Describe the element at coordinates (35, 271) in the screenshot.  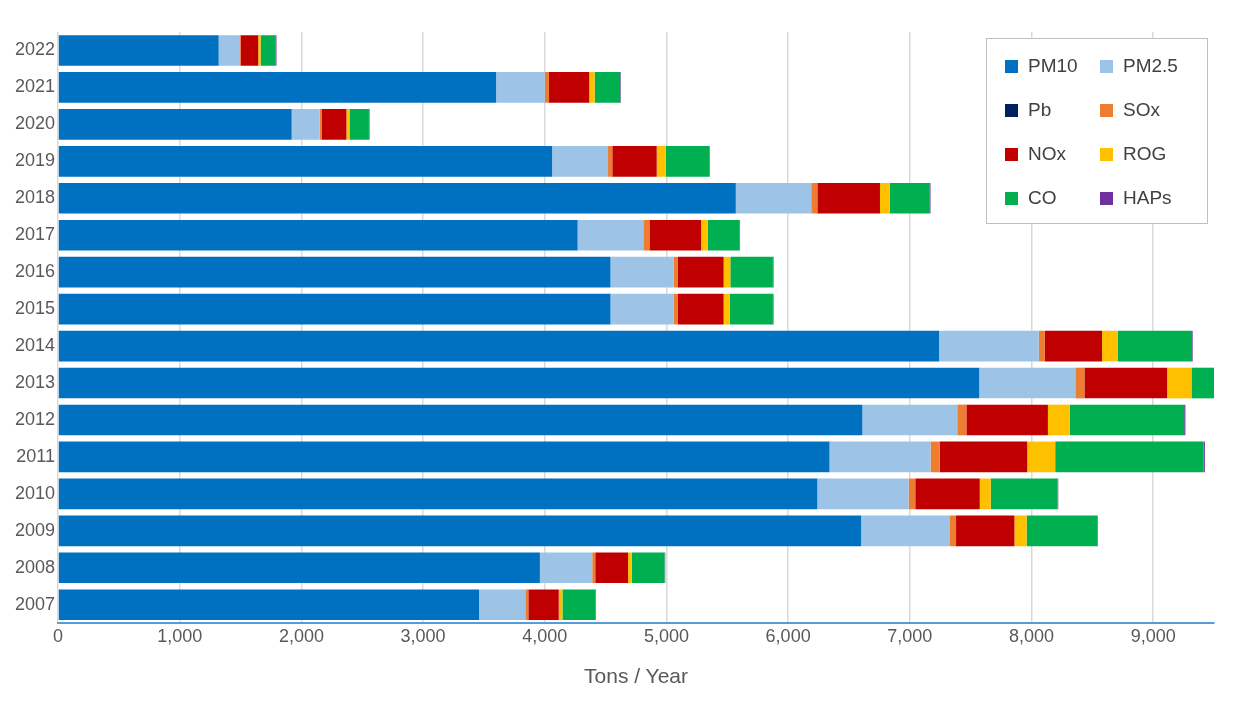
I see `y-tick-label: 2016` at that location.